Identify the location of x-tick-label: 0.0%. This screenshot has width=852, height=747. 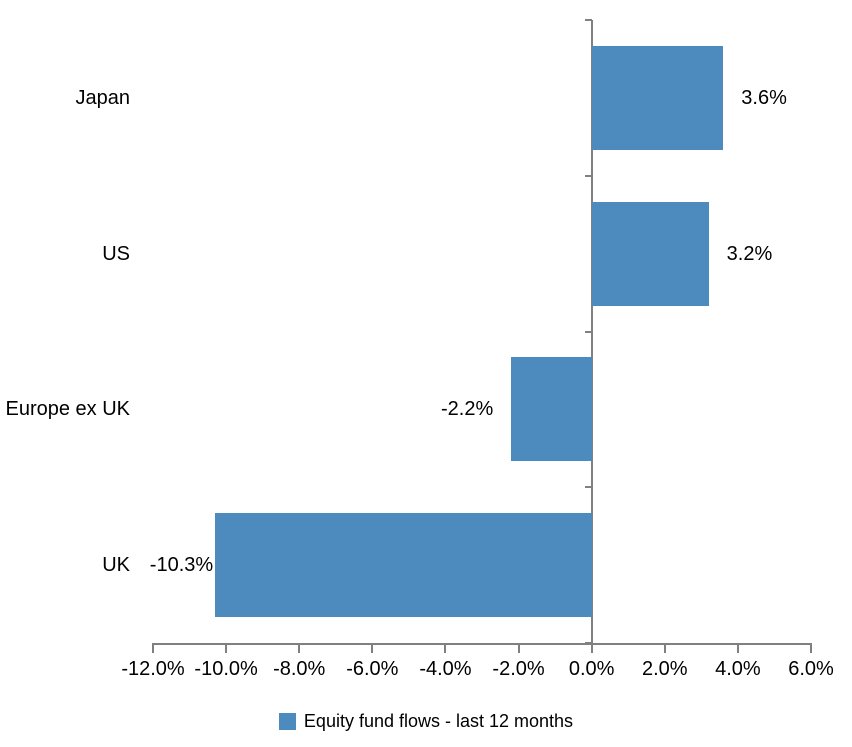
(591, 669).